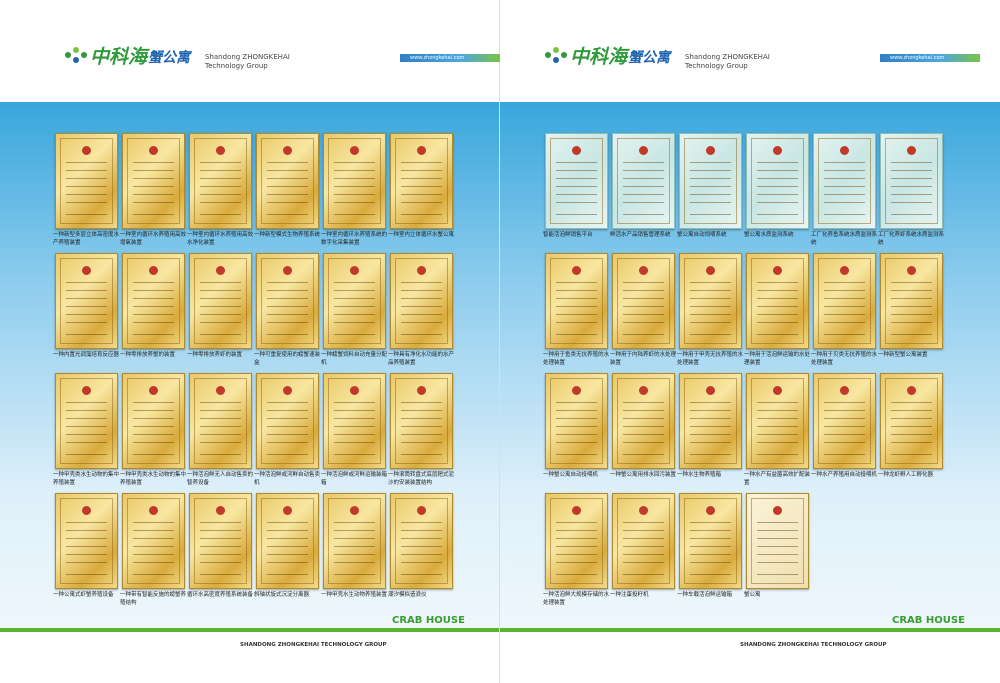 The image size is (1000, 683). Describe the element at coordinates (354, 479) in the screenshot. I see `certificate-caption: 一种活泡鲜或河鲜运输装箱箱` at that location.